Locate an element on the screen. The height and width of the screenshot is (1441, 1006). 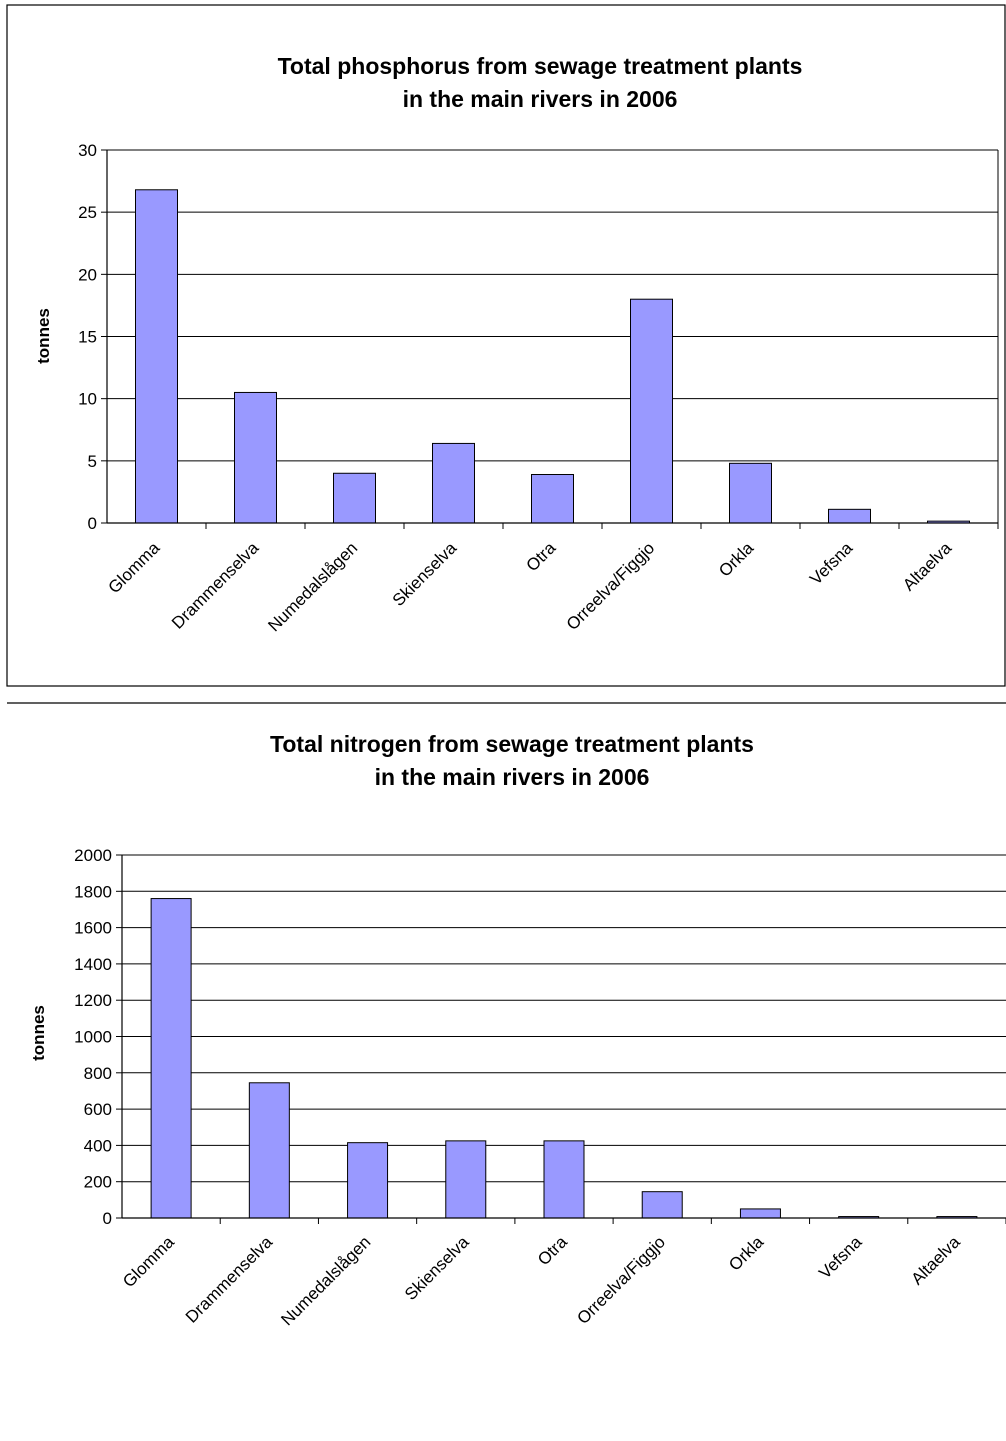
chart2-bar-glomma is located at coordinates (171, 1058).